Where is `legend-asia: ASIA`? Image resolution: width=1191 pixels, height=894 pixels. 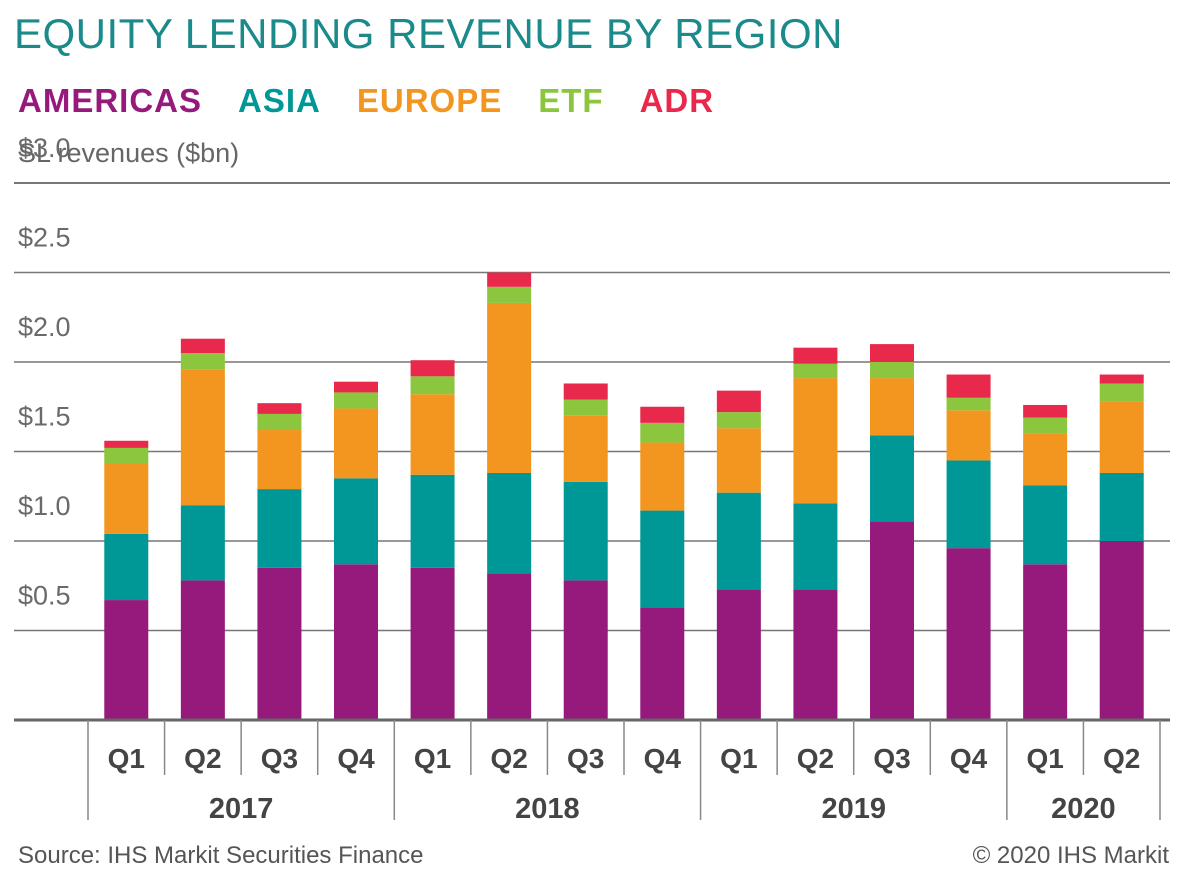
legend-asia: ASIA is located at coordinates (279, 100).